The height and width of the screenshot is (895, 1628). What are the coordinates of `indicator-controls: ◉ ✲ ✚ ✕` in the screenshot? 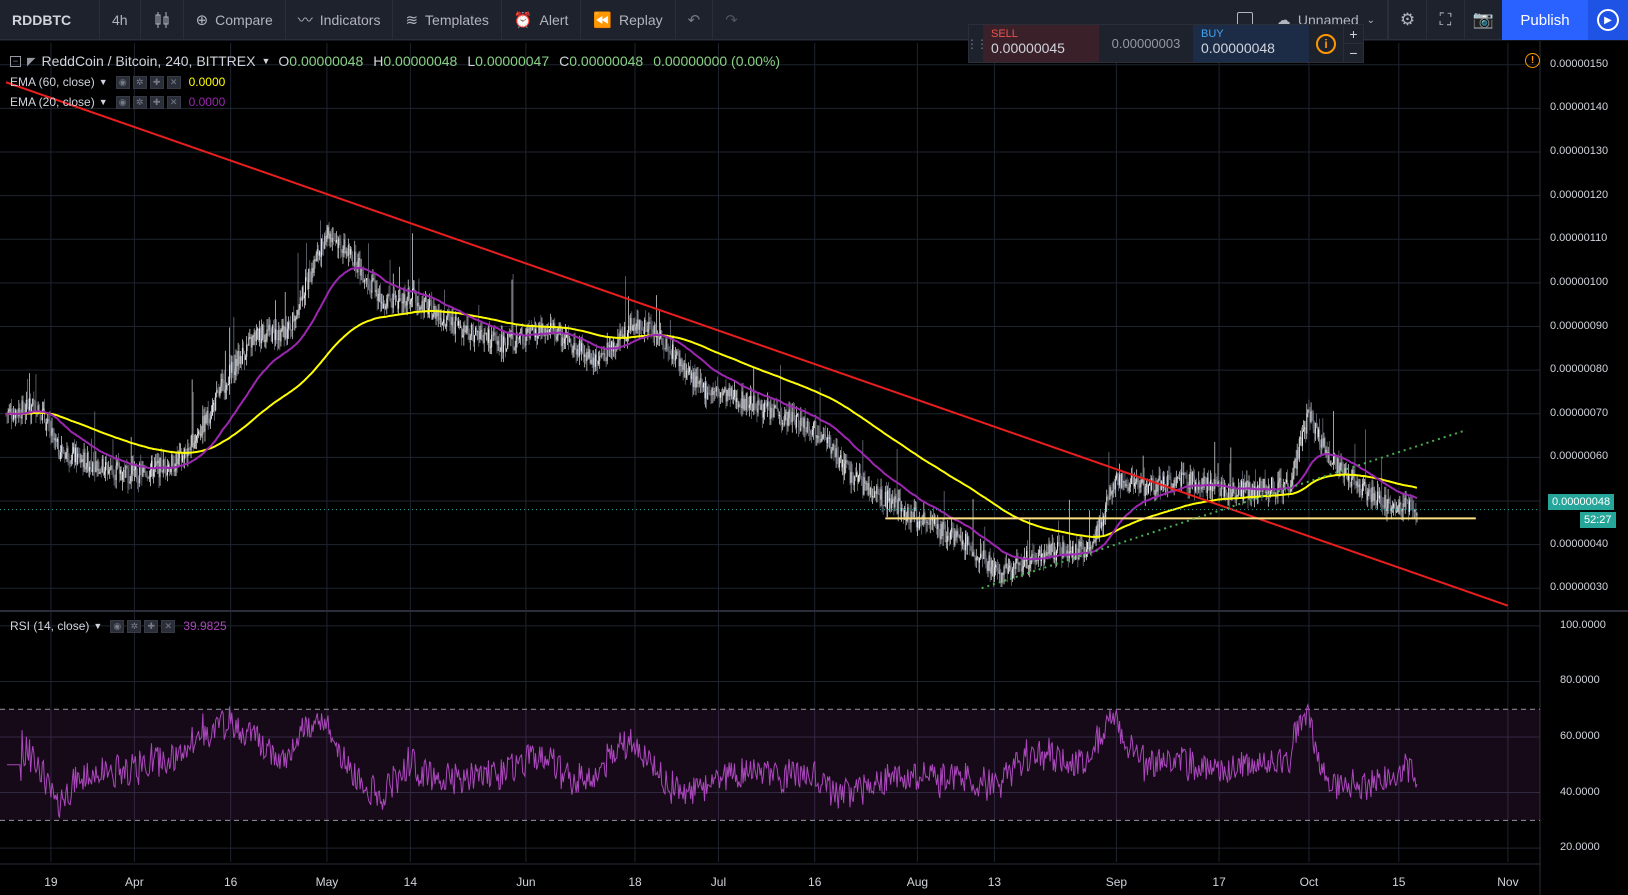 It's located at (143, 626).